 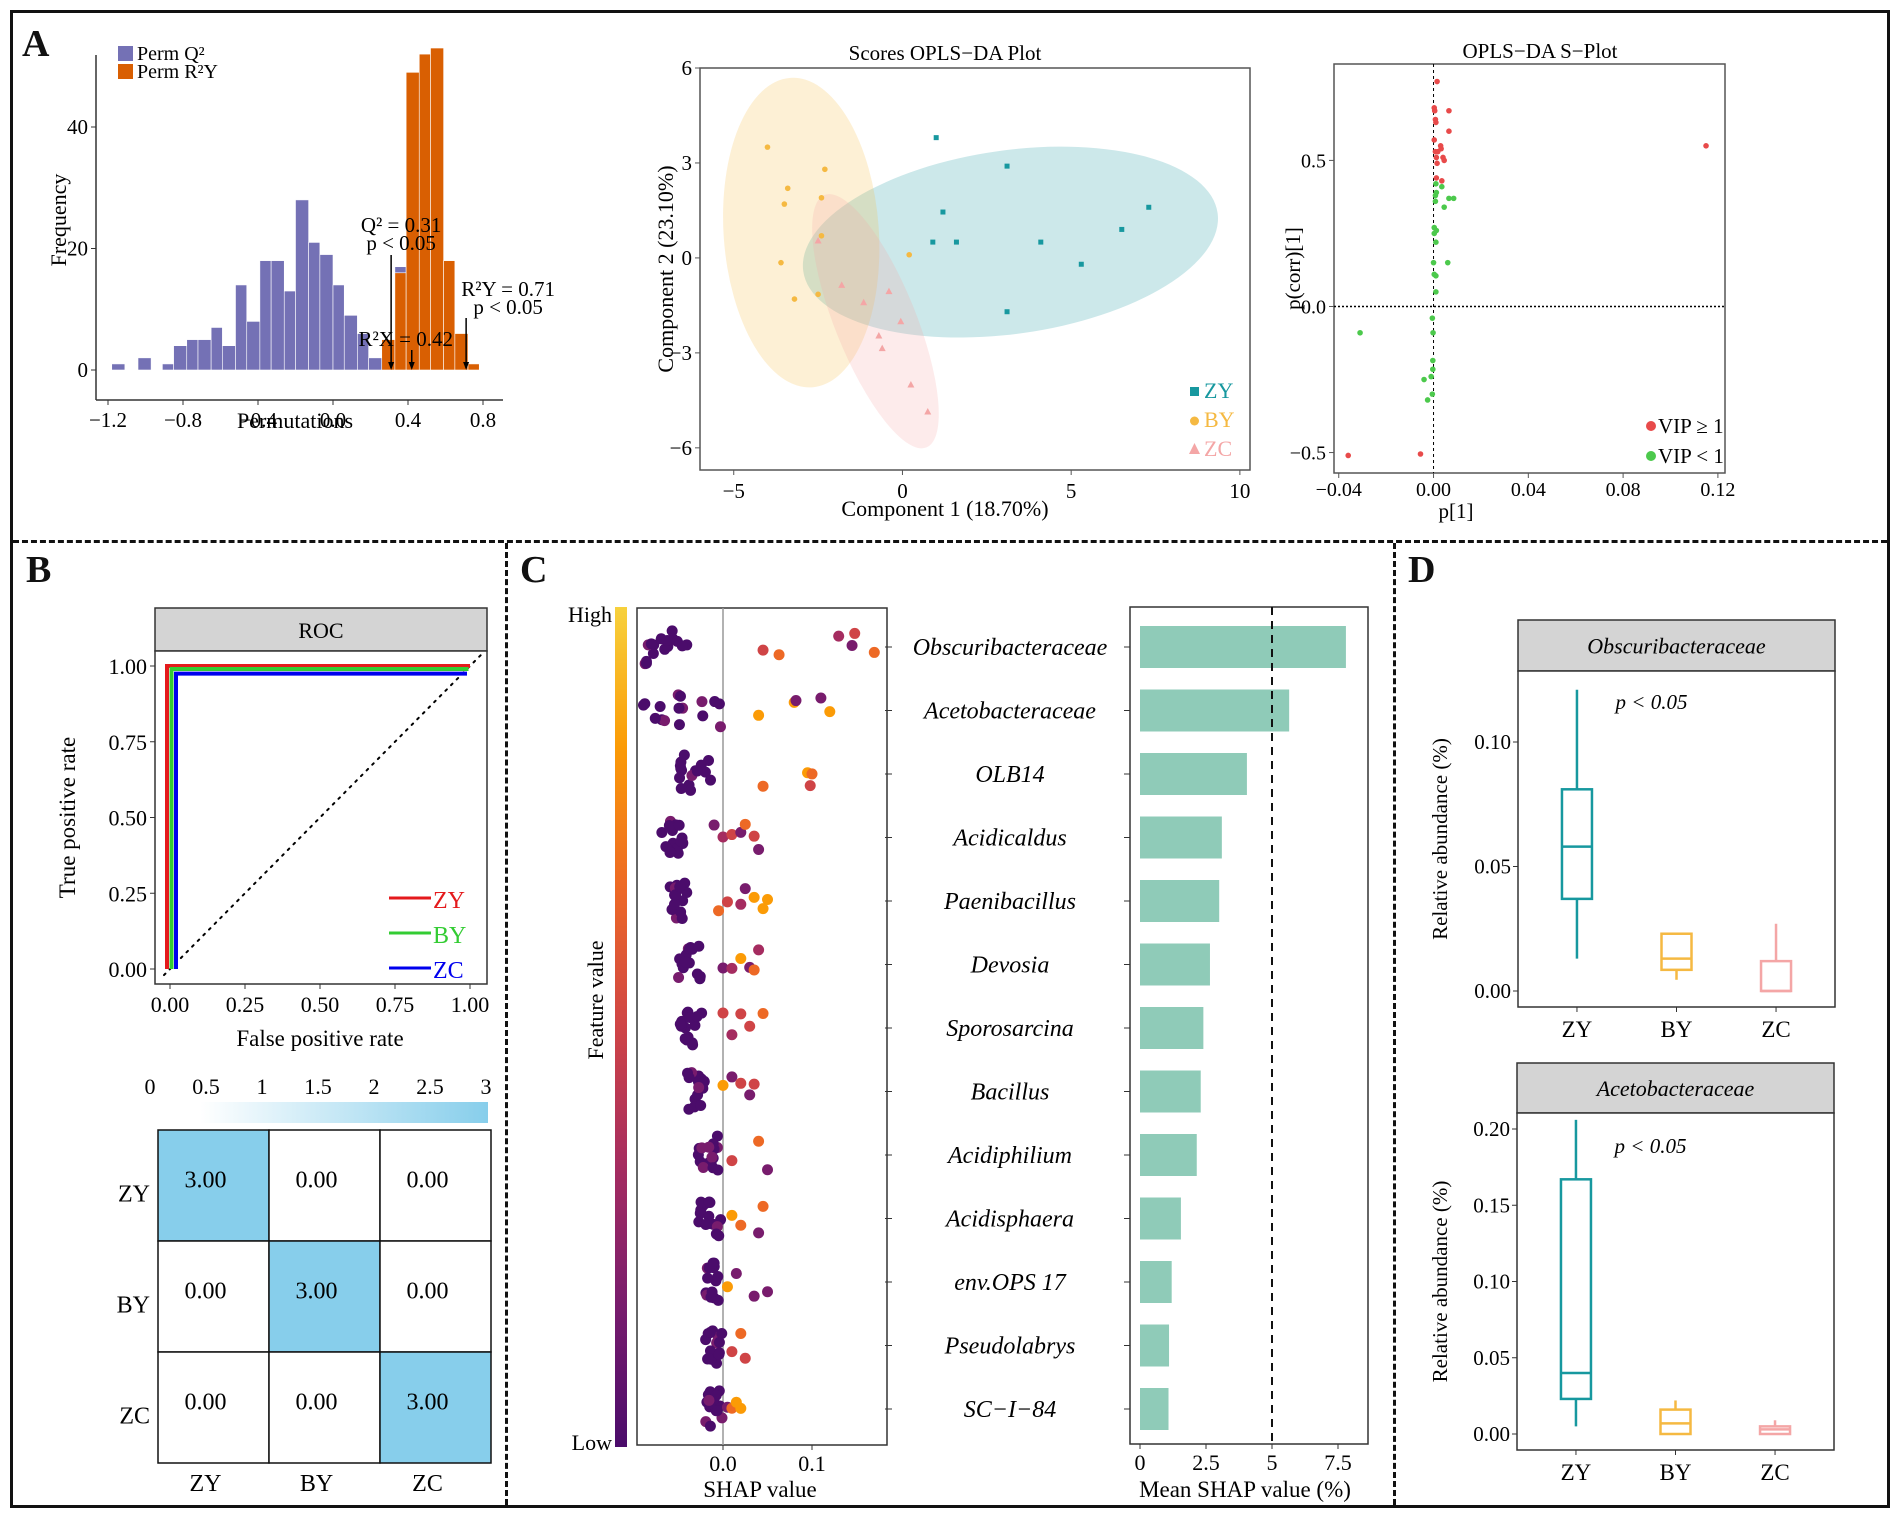 What do you see at coordinates (1339, 490) in the screenshot?
I see `x-tick-label: −0.04` at bounding box center [1339, 490].